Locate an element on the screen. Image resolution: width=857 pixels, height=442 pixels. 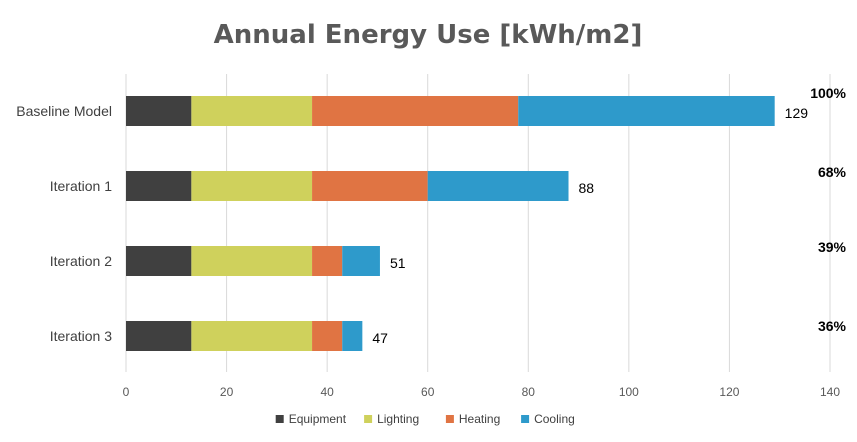
x-tick-label: 20 is located at coordinates (227, 392).